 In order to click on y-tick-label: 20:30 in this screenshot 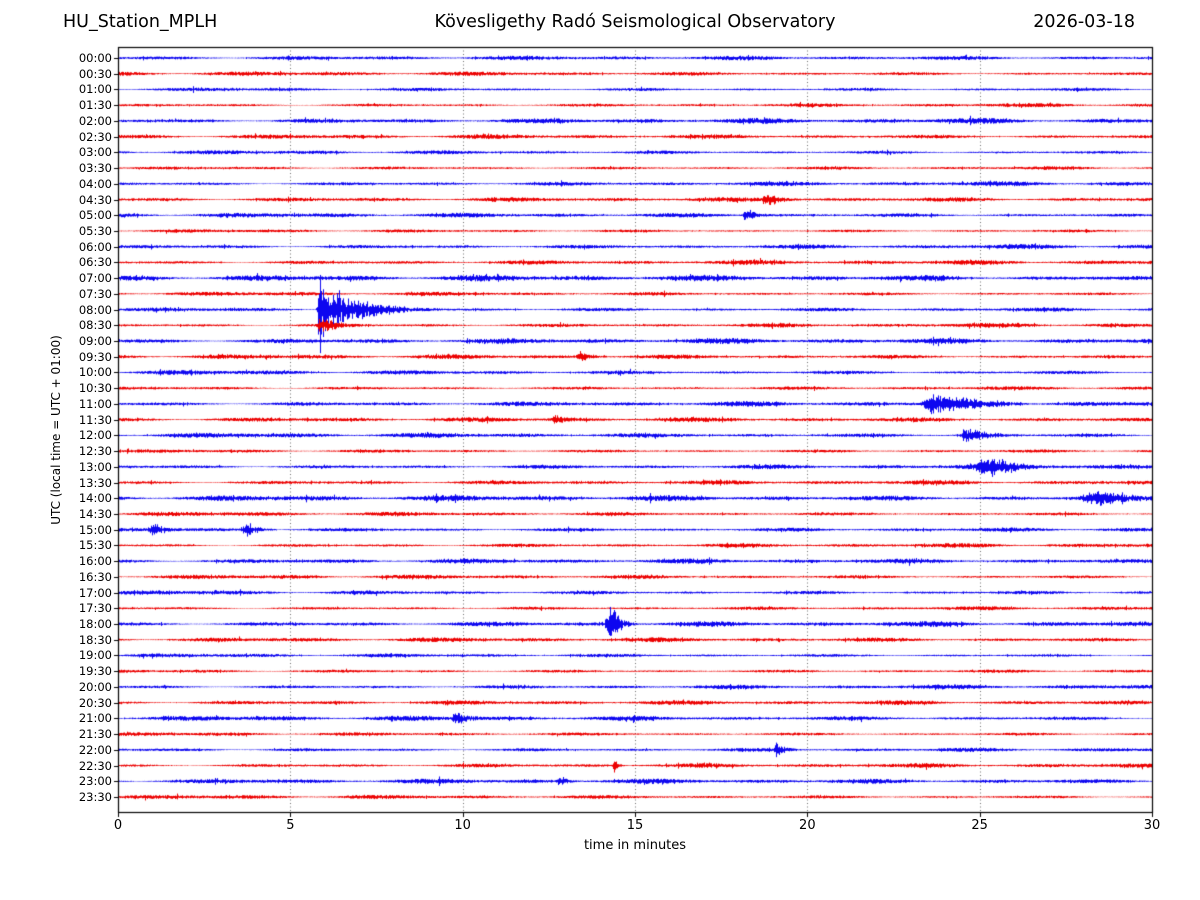, I will do `click(95, 702)`.